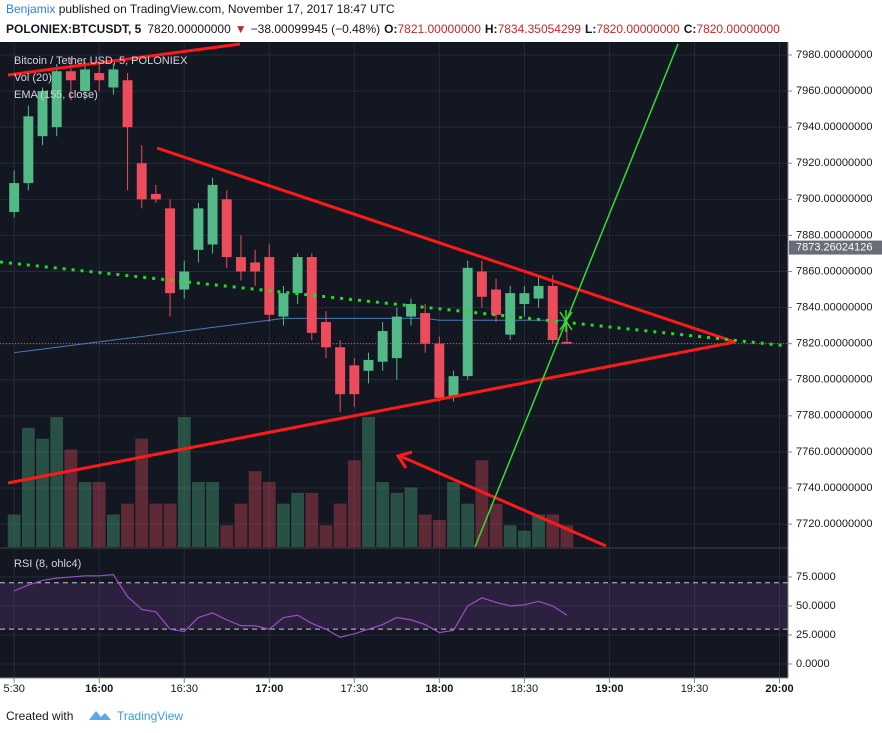  Describe the element at coordinates (738, 29) in the screenshot. I see `c: 7820.00000000` at that location.